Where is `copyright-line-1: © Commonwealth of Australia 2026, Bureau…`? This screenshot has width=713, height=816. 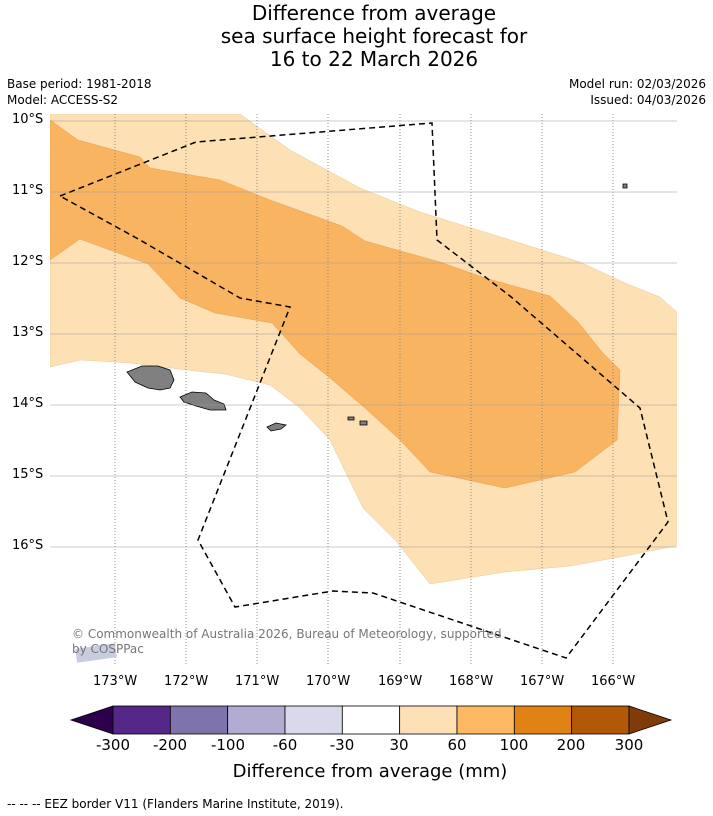 copyright-line-1: © Commonwealth of Australia 2026, Bureau… is located at coordinates (287, 634).